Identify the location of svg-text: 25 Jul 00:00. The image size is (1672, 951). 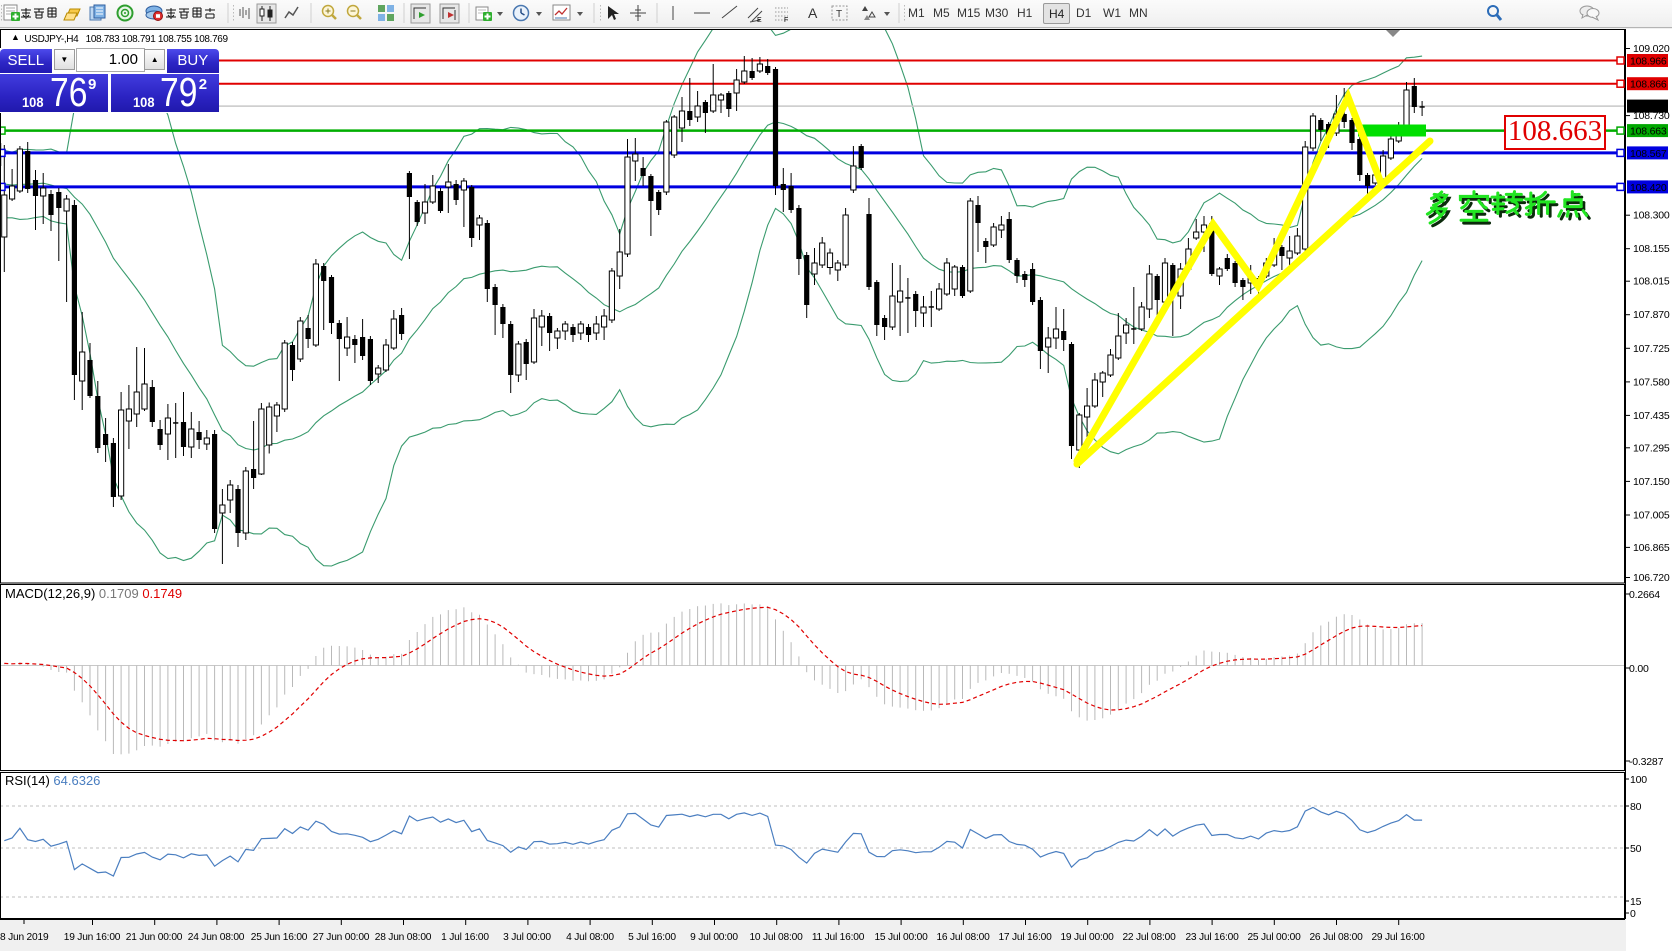
(1274, 937).